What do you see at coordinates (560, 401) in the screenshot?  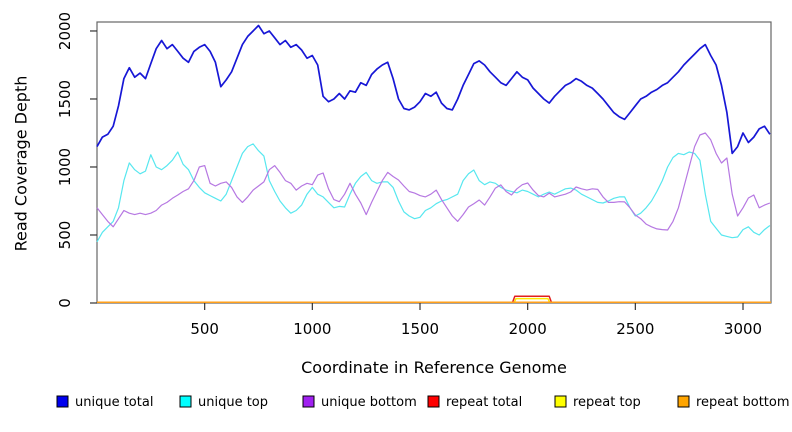 I see `legend-swatch-repeat-top` at bounding box center [560, 401].